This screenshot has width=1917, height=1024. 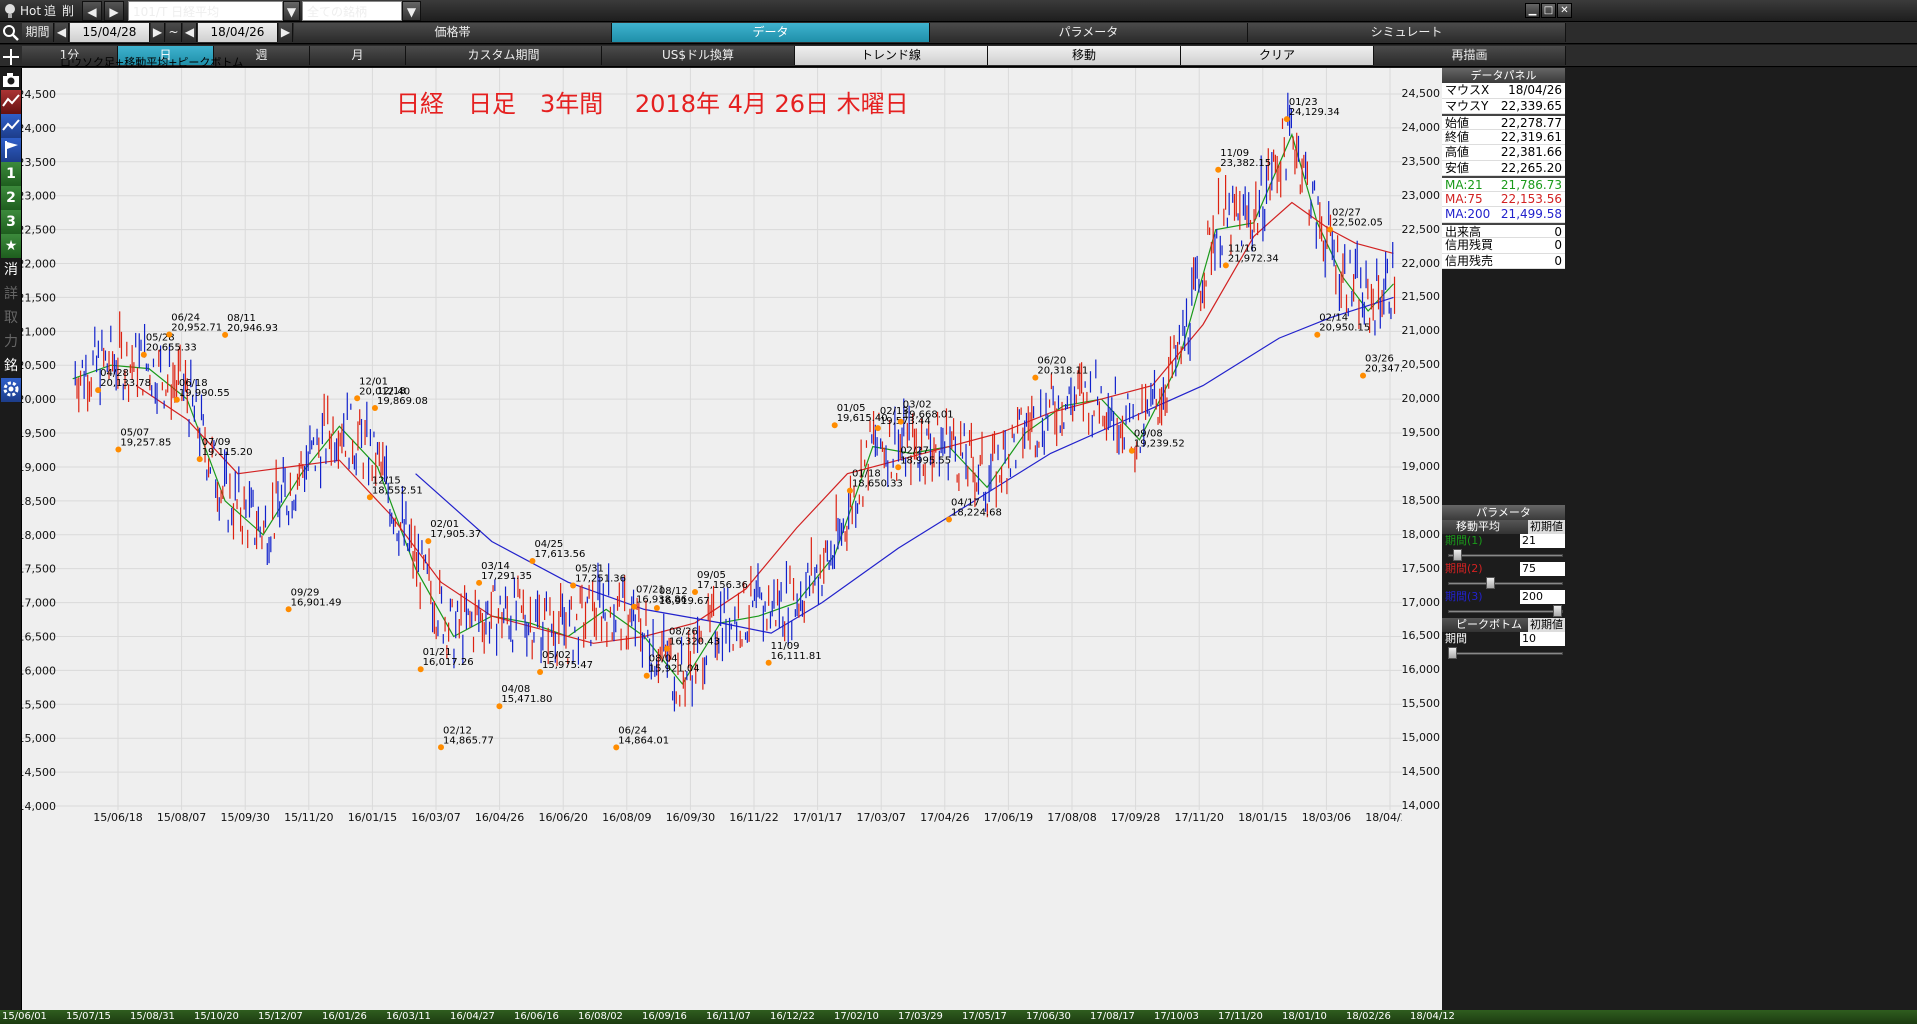 What do you see at coordinates (286, 32) in the screenshot?
I see `period-end-next: ▶` at bounding box center [286, 32].